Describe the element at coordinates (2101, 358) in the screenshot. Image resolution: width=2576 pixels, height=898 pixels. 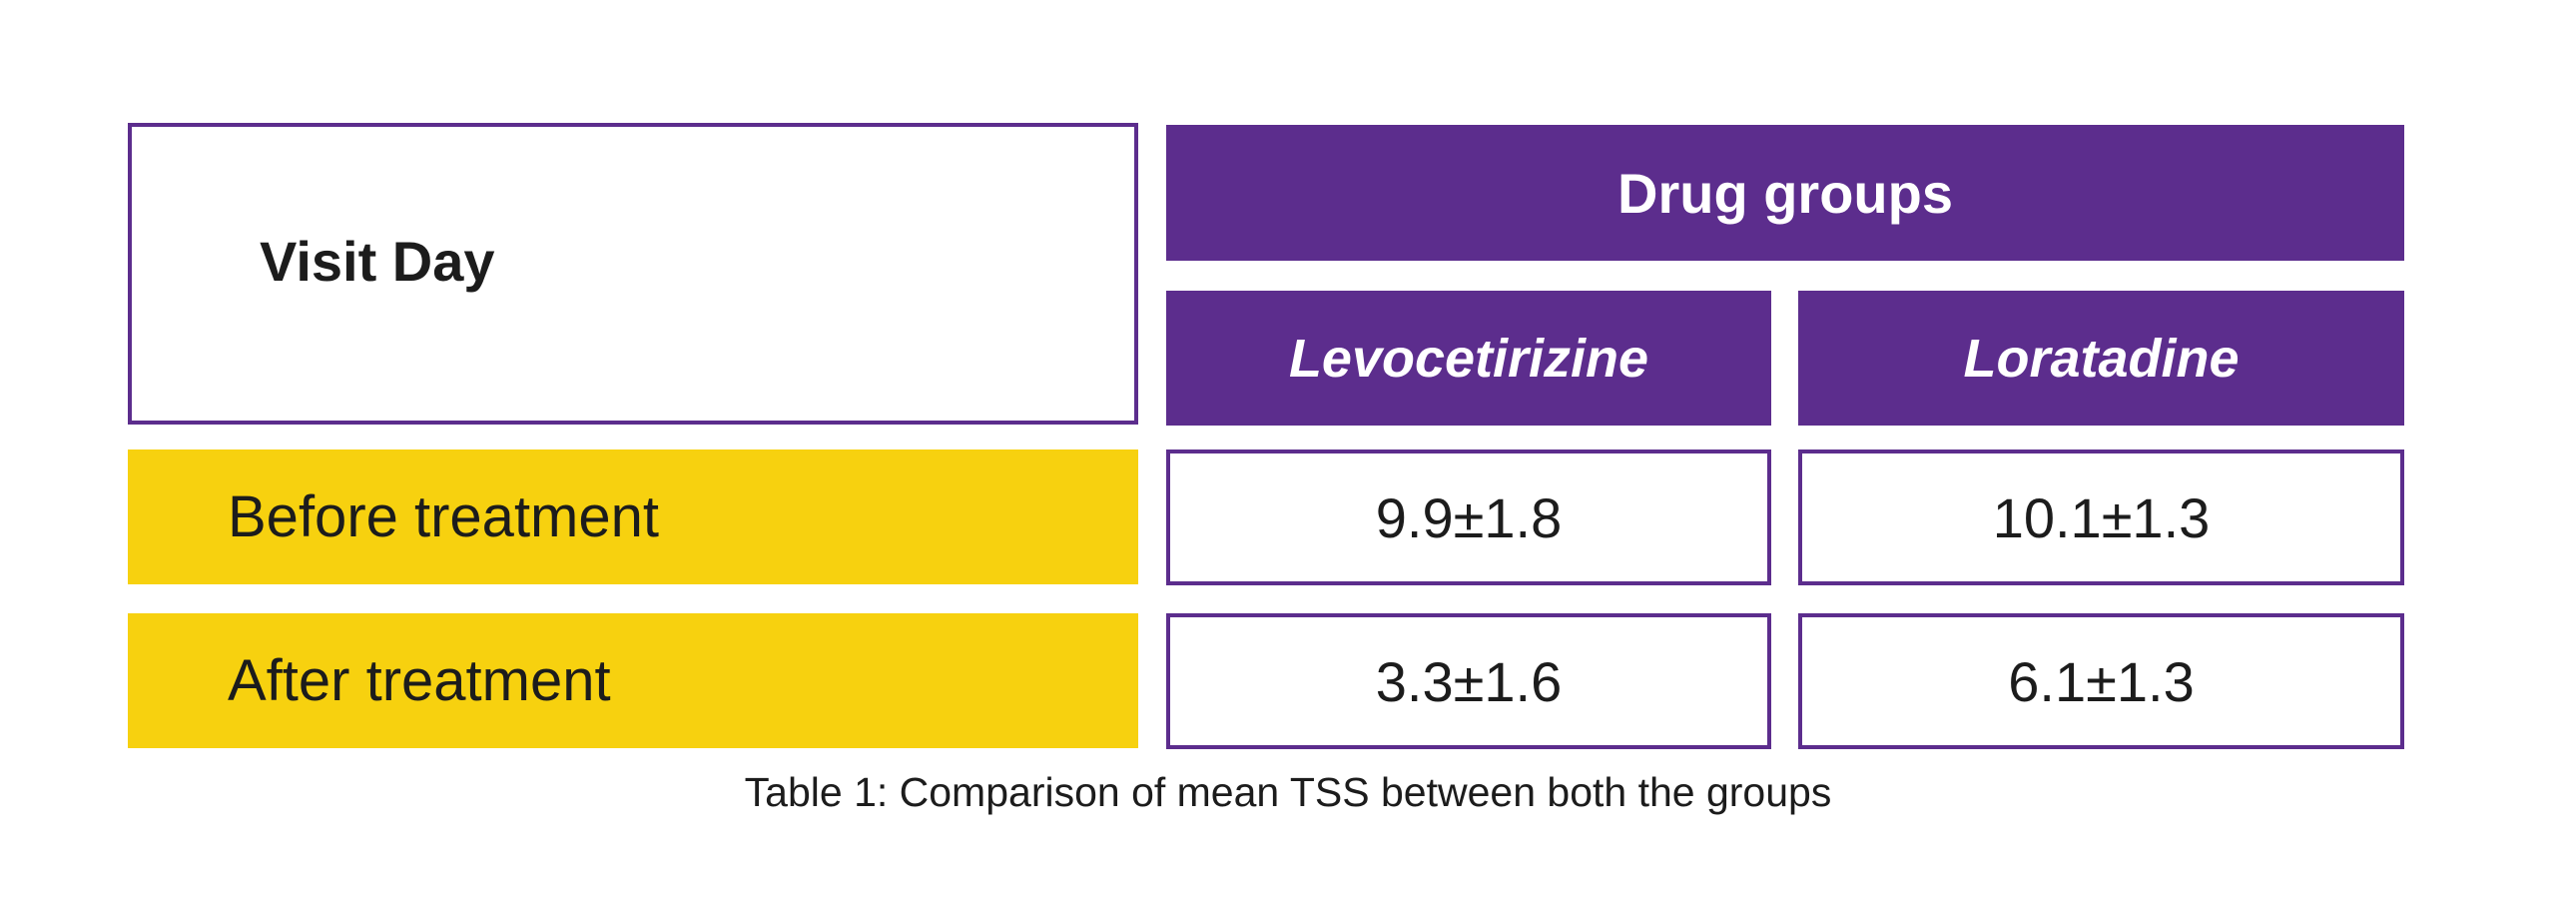
I see `column-header-loratadine: Loratadine` at that location.